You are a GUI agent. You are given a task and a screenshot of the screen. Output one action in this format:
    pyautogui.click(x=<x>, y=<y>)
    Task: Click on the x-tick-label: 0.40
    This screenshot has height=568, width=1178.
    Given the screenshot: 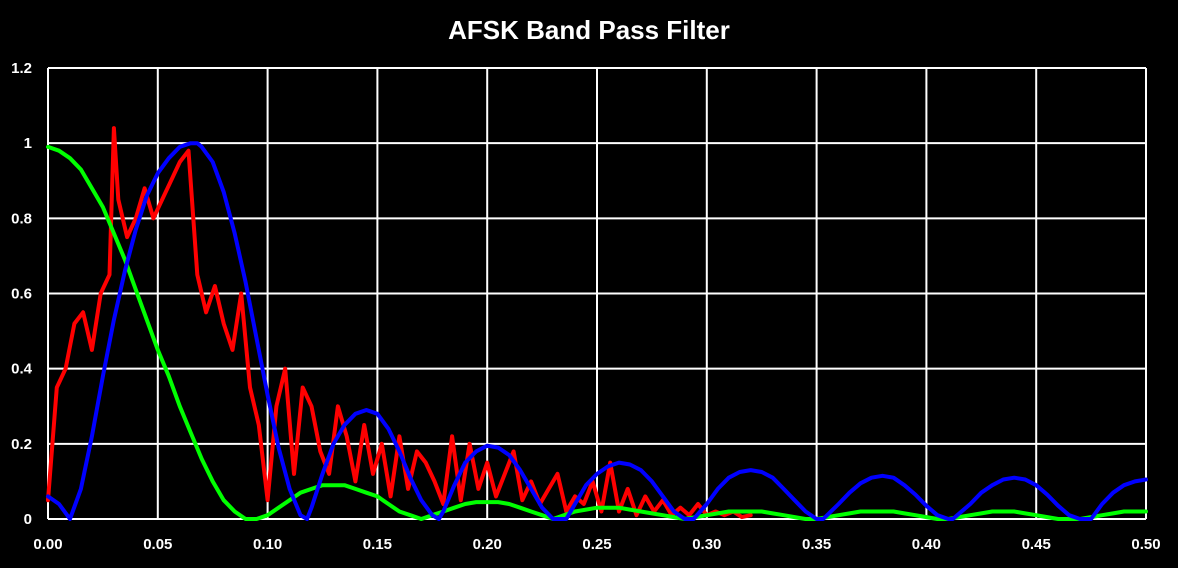 What is the action you would take?
    pyautogui.click(x=926, y=544)
    